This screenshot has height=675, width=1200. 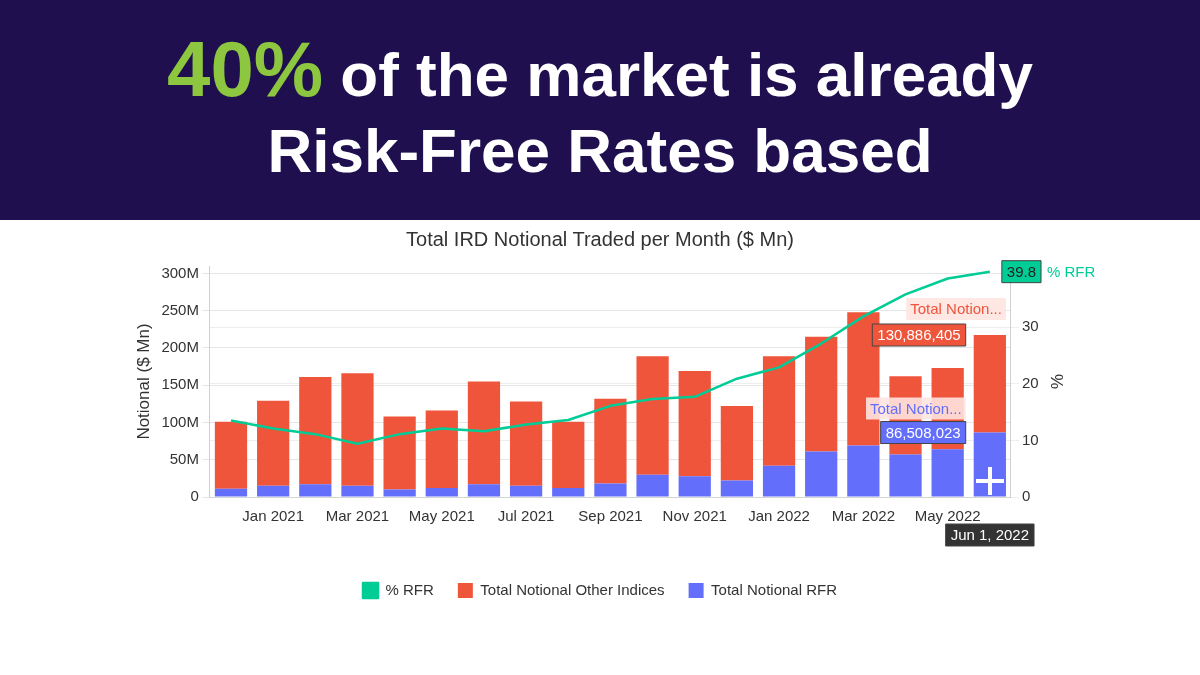 What do you see at coordinates (184, 458) in the screenshot?
I see `y-tick-label: 50M` at bounding box center [184, 458].